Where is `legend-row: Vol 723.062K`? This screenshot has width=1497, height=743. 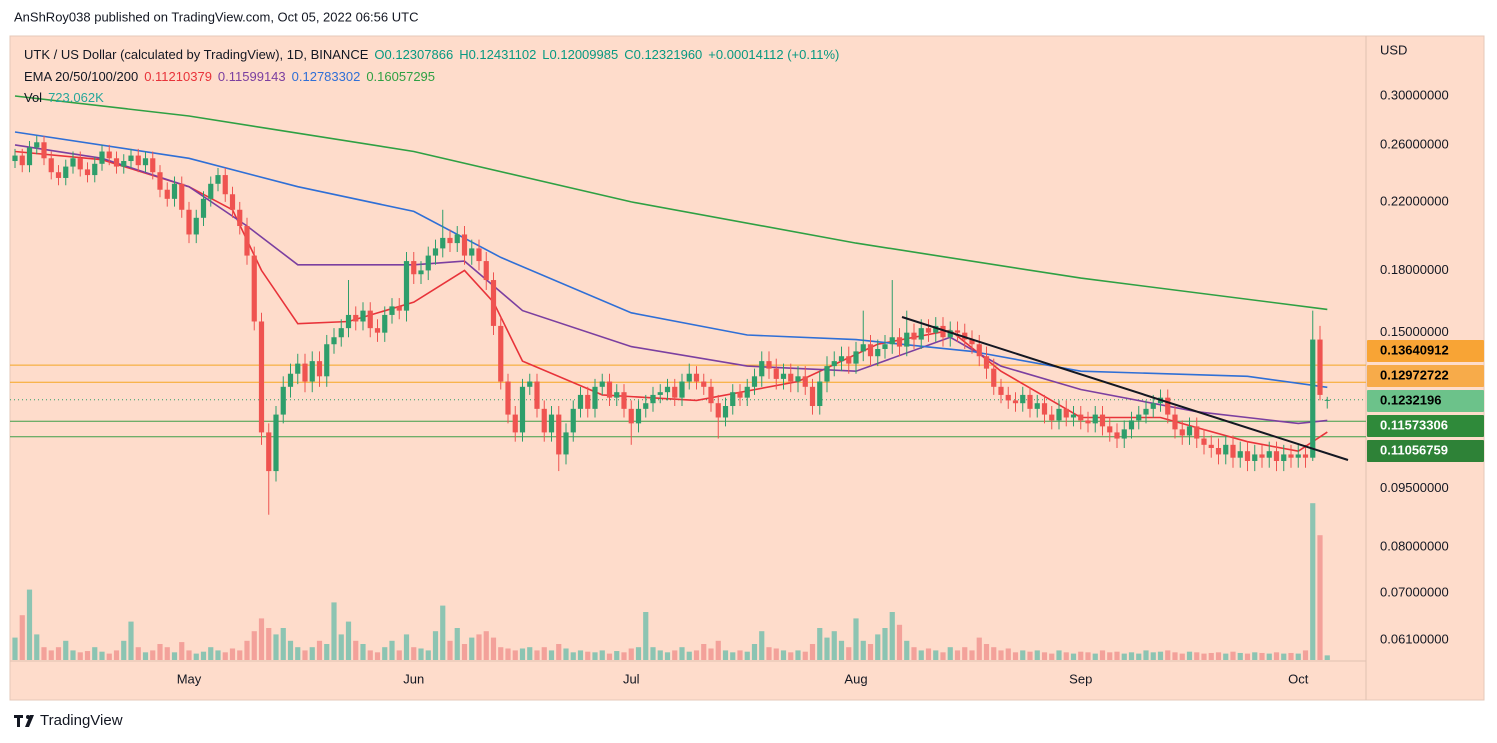
legend-row: Vol 723.062K is located at coordinates (437, 98).